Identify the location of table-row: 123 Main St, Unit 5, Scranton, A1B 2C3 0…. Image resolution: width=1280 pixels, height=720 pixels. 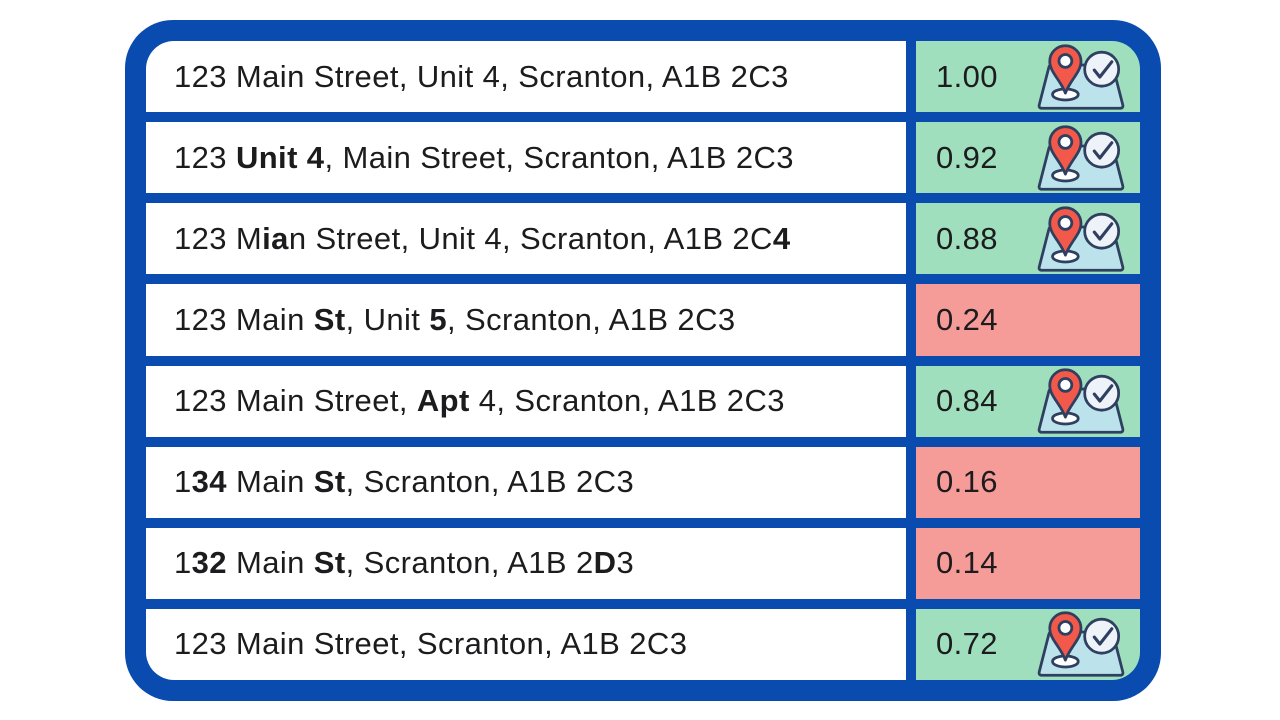
(643, 320).